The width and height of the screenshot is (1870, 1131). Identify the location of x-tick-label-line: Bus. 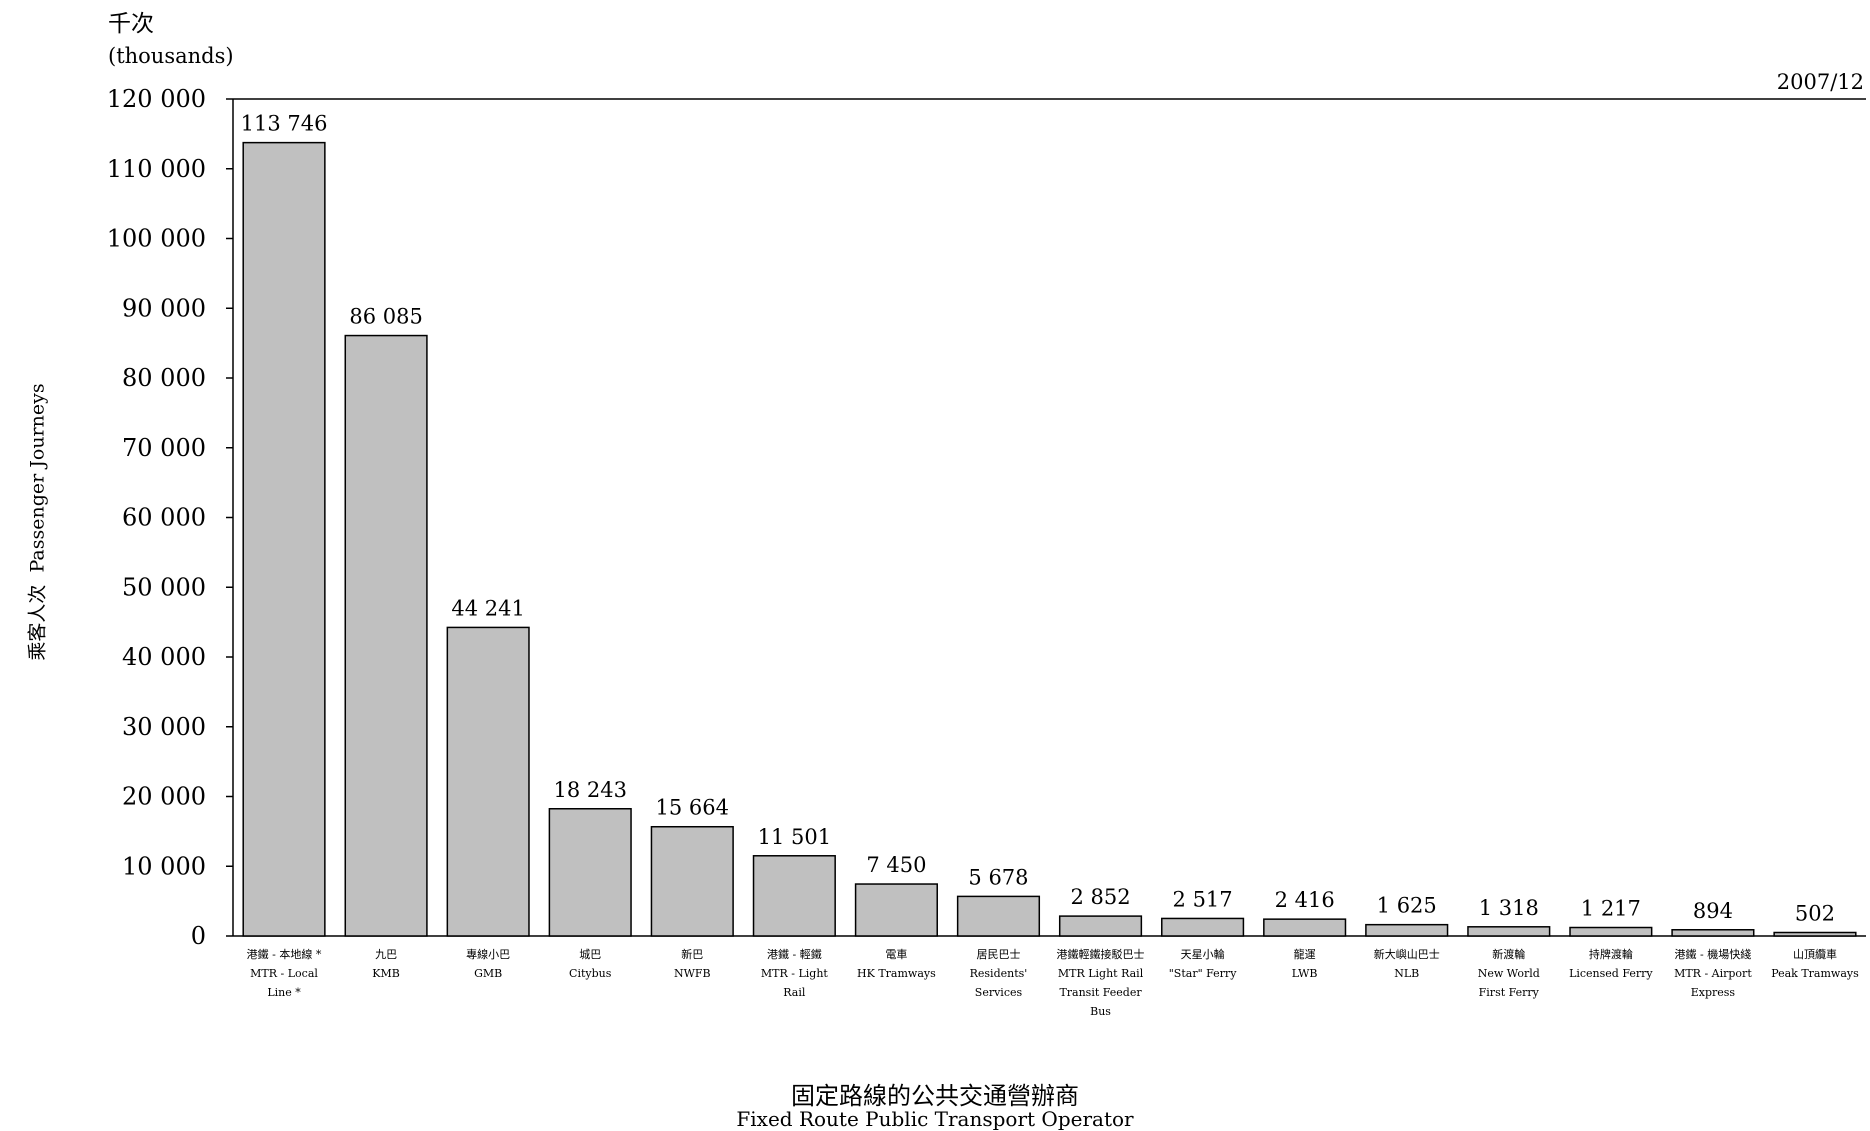
(1100, 1011).